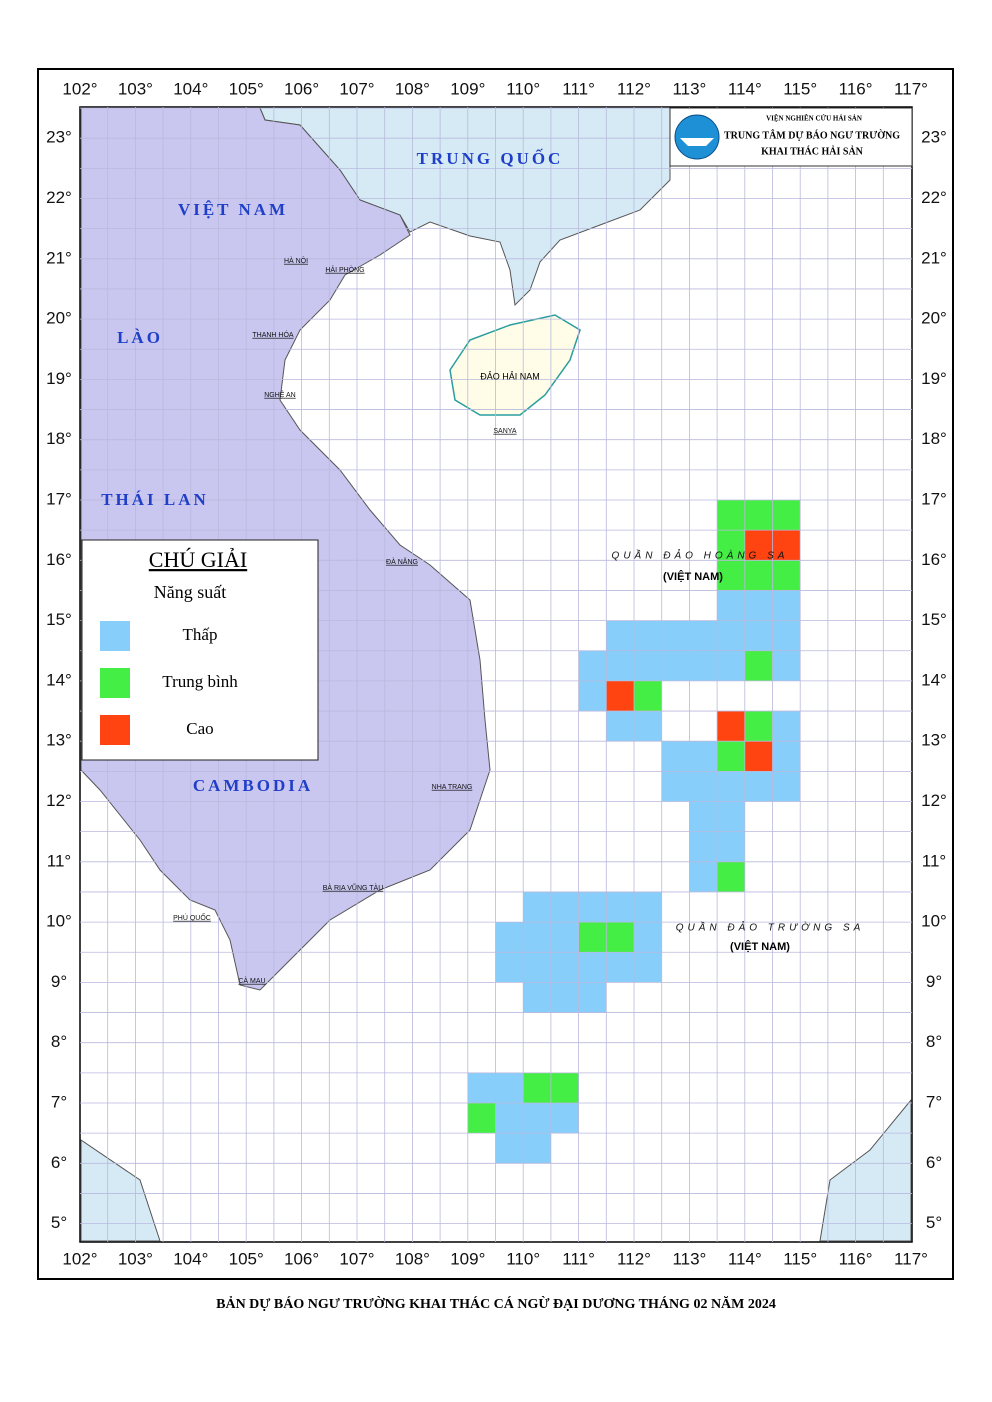 This screenshot has width=992, height=1402. I want to click on country-label: TRUNG QUỐC, so click(490, 158).